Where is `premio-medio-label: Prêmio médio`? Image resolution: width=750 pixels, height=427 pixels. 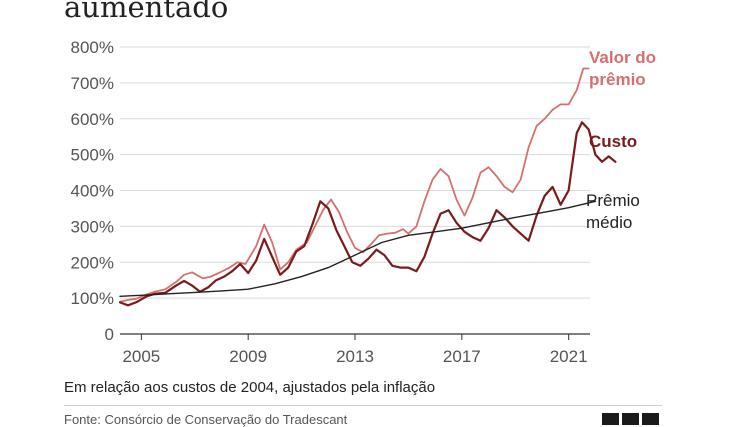 premio-medio-label: Prêmio médio is located at coordinates (613, 211).